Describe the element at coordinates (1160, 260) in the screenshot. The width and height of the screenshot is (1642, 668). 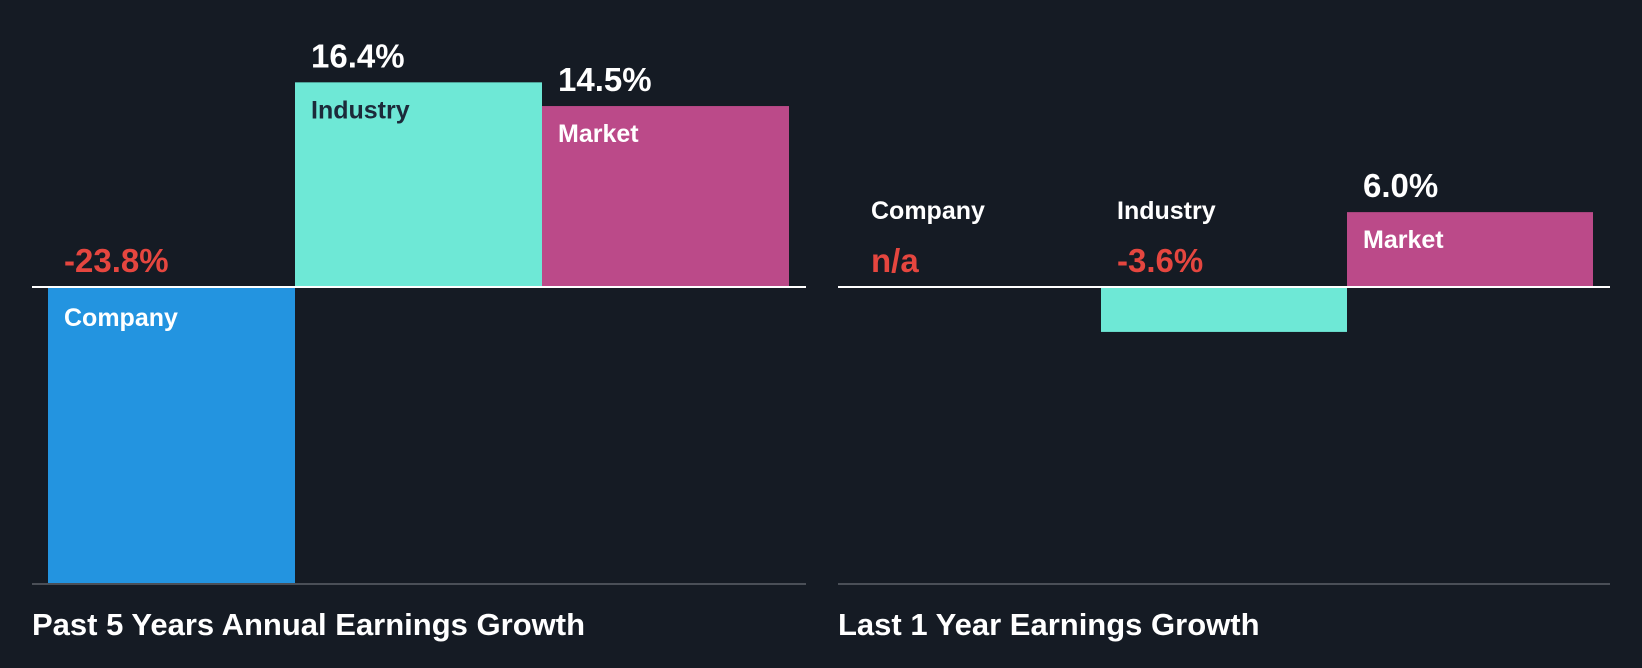
I see `panel2-industry-value: -3.6%` at that location.